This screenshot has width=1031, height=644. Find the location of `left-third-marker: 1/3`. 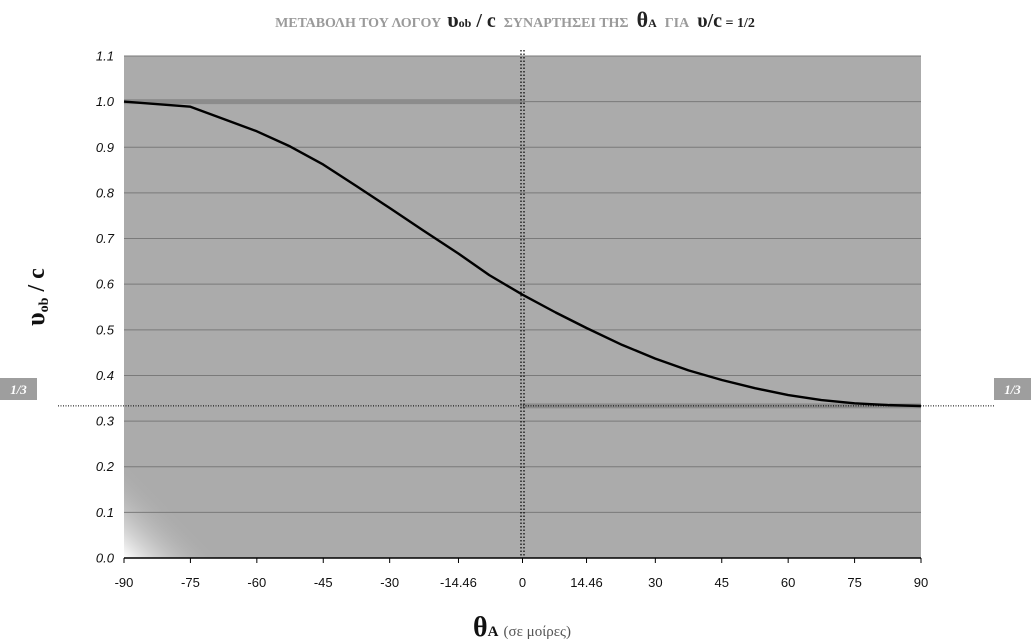

left-third-marker: 1/3 is located at coordinates (18, 389).